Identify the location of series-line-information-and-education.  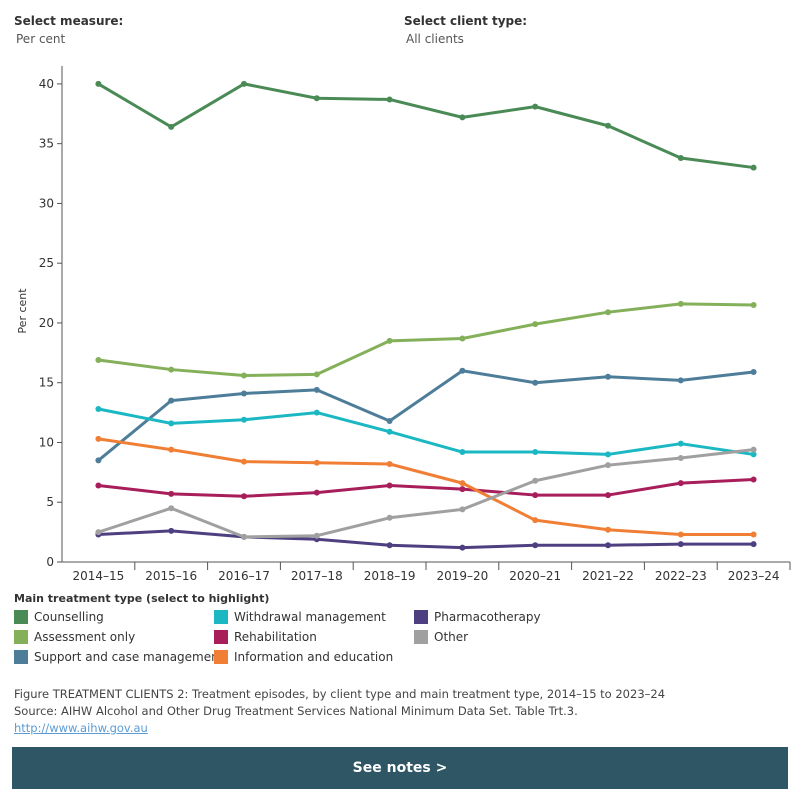
(426, 487).